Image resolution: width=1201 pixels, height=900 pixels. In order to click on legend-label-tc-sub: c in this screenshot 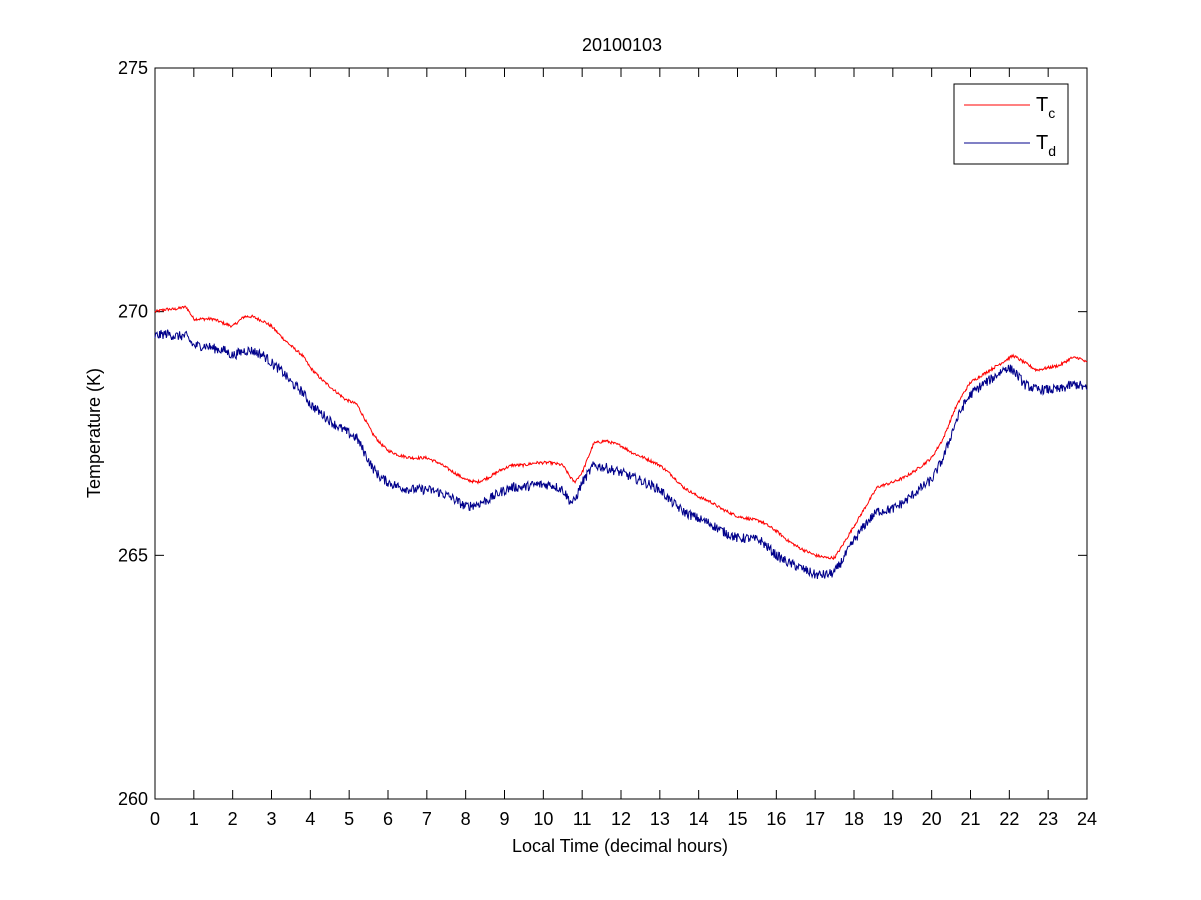, I will do `click(1051, 113)`.